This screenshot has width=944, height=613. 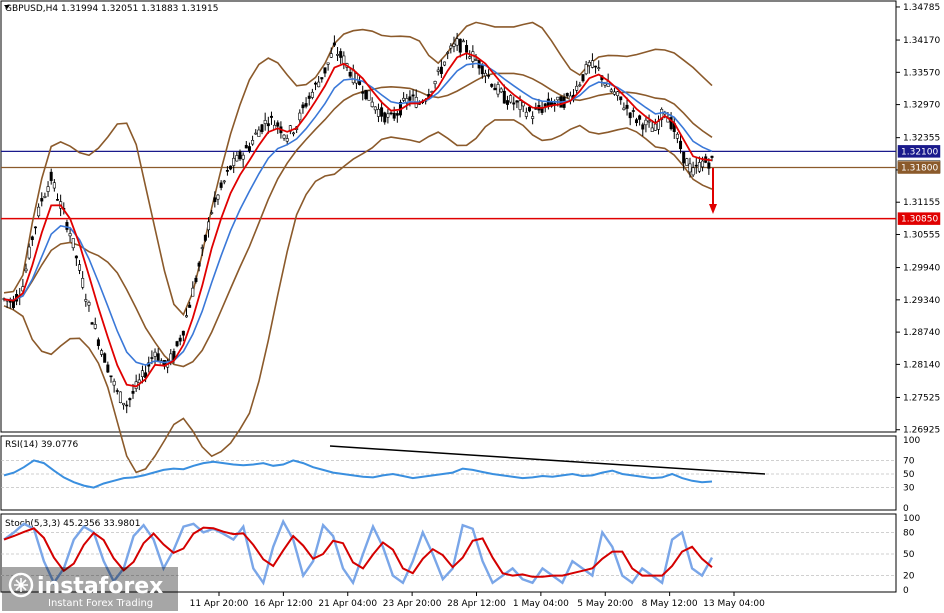 I want to click on price-level-label: 1.31800, so click(x=919, y=167).